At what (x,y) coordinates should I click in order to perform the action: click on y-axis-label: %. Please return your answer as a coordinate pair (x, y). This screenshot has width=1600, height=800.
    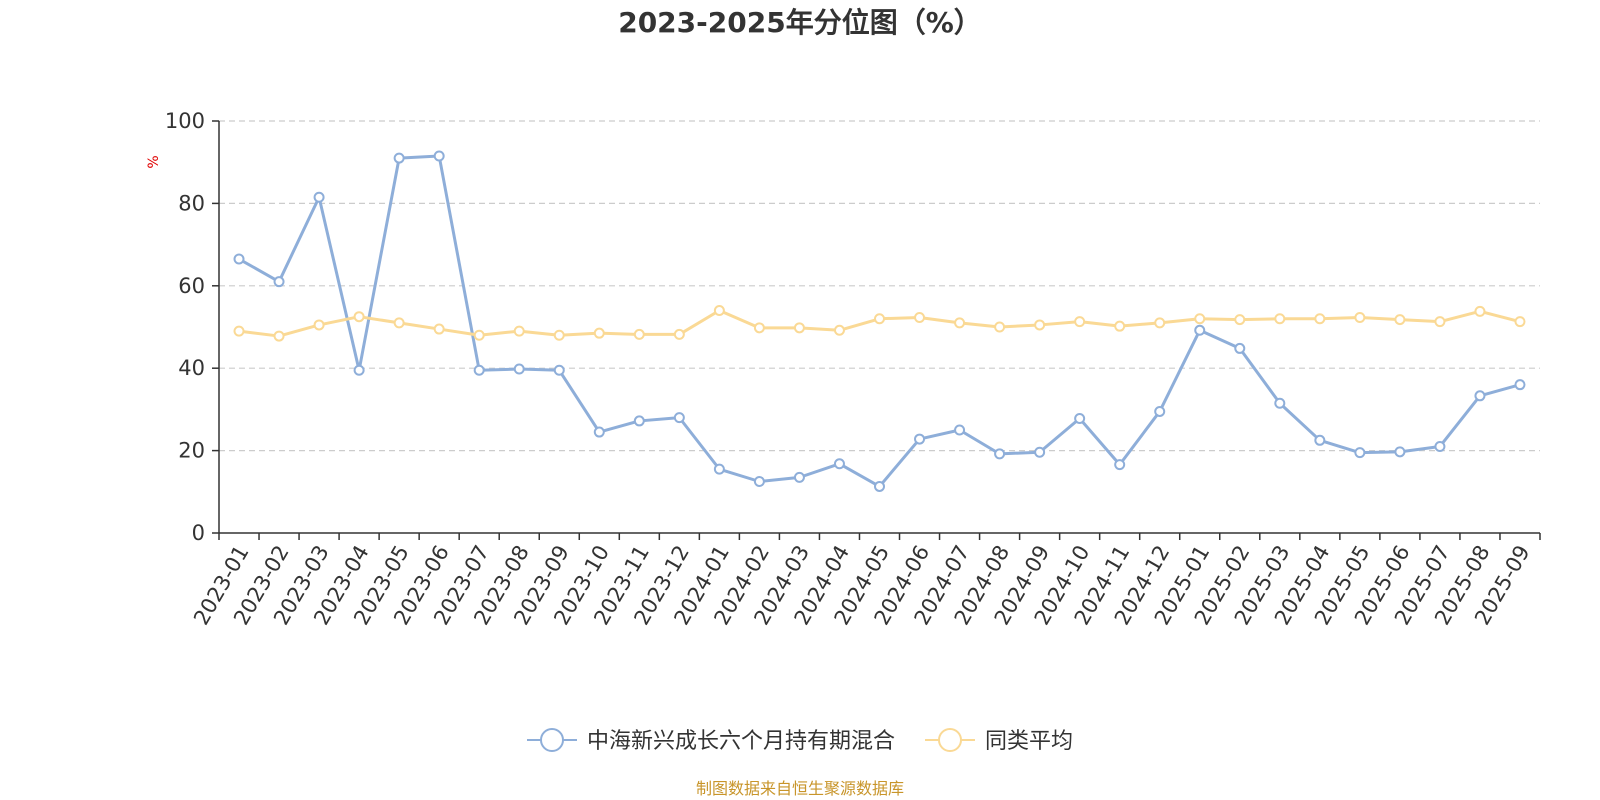
    Looking at the image, I should click on (154, 161).